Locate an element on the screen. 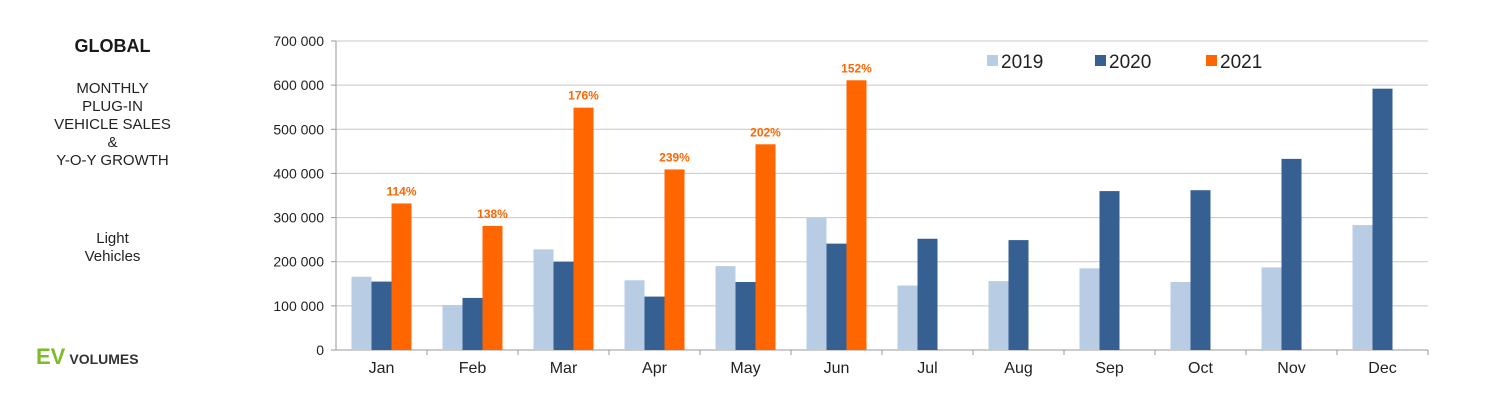 This screenshot has height=416, width=1495. segment-line: Vehicles is located at coordinates (112, 256).